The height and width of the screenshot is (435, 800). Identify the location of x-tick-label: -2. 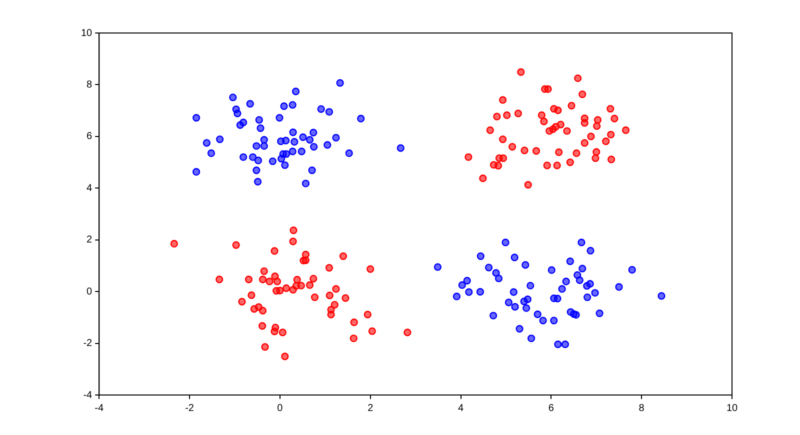
(189, 408).